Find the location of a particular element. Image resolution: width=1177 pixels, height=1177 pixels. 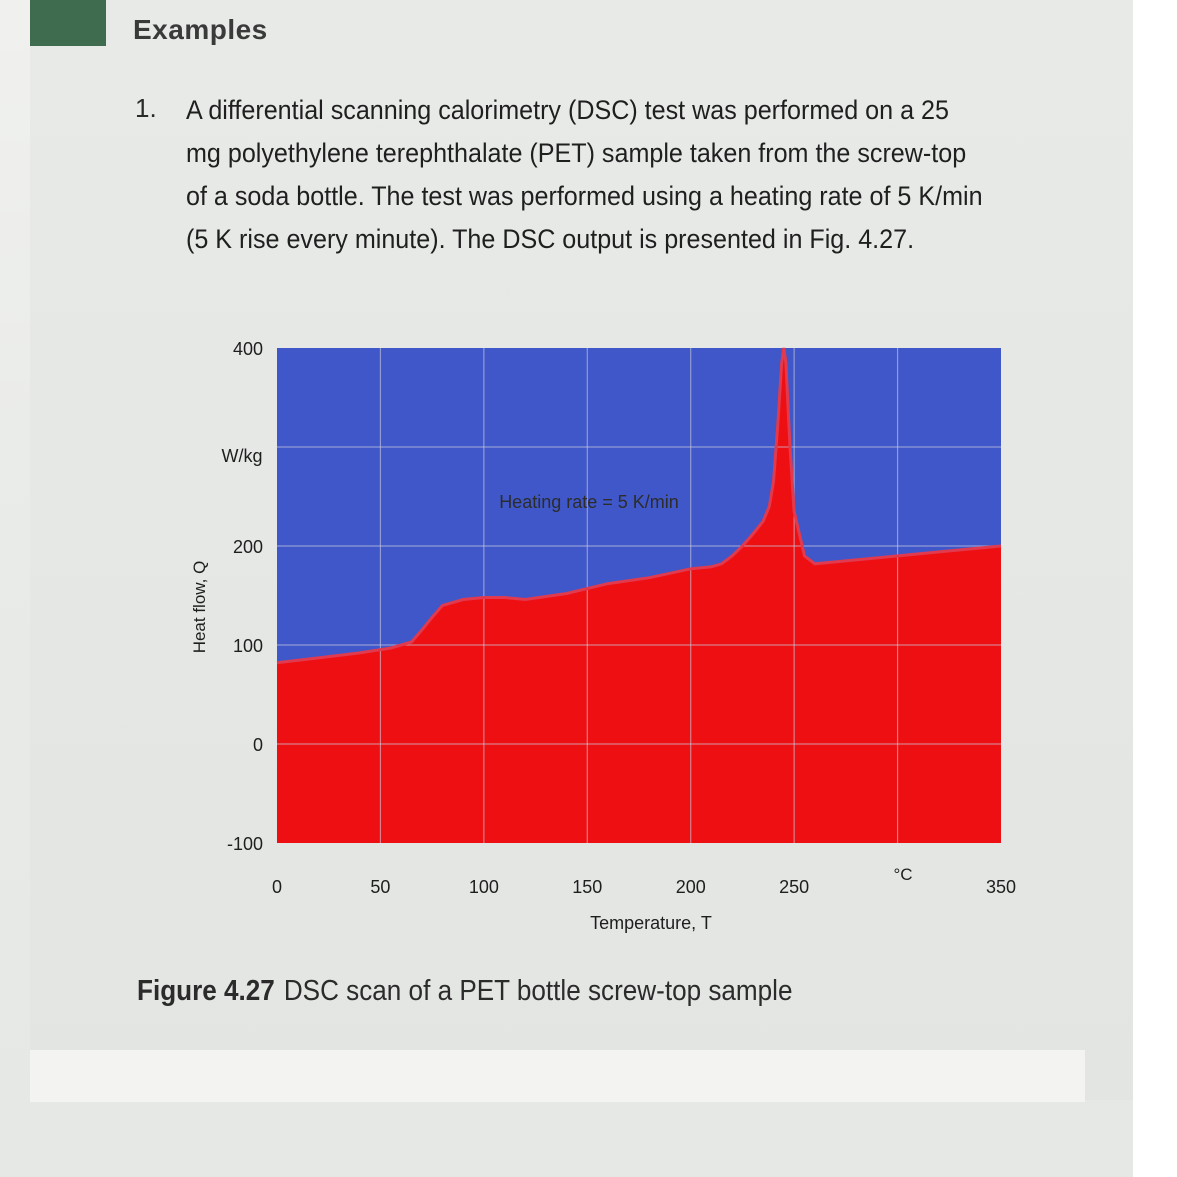

section-heading: Examples is located at coordinates (200, 29).